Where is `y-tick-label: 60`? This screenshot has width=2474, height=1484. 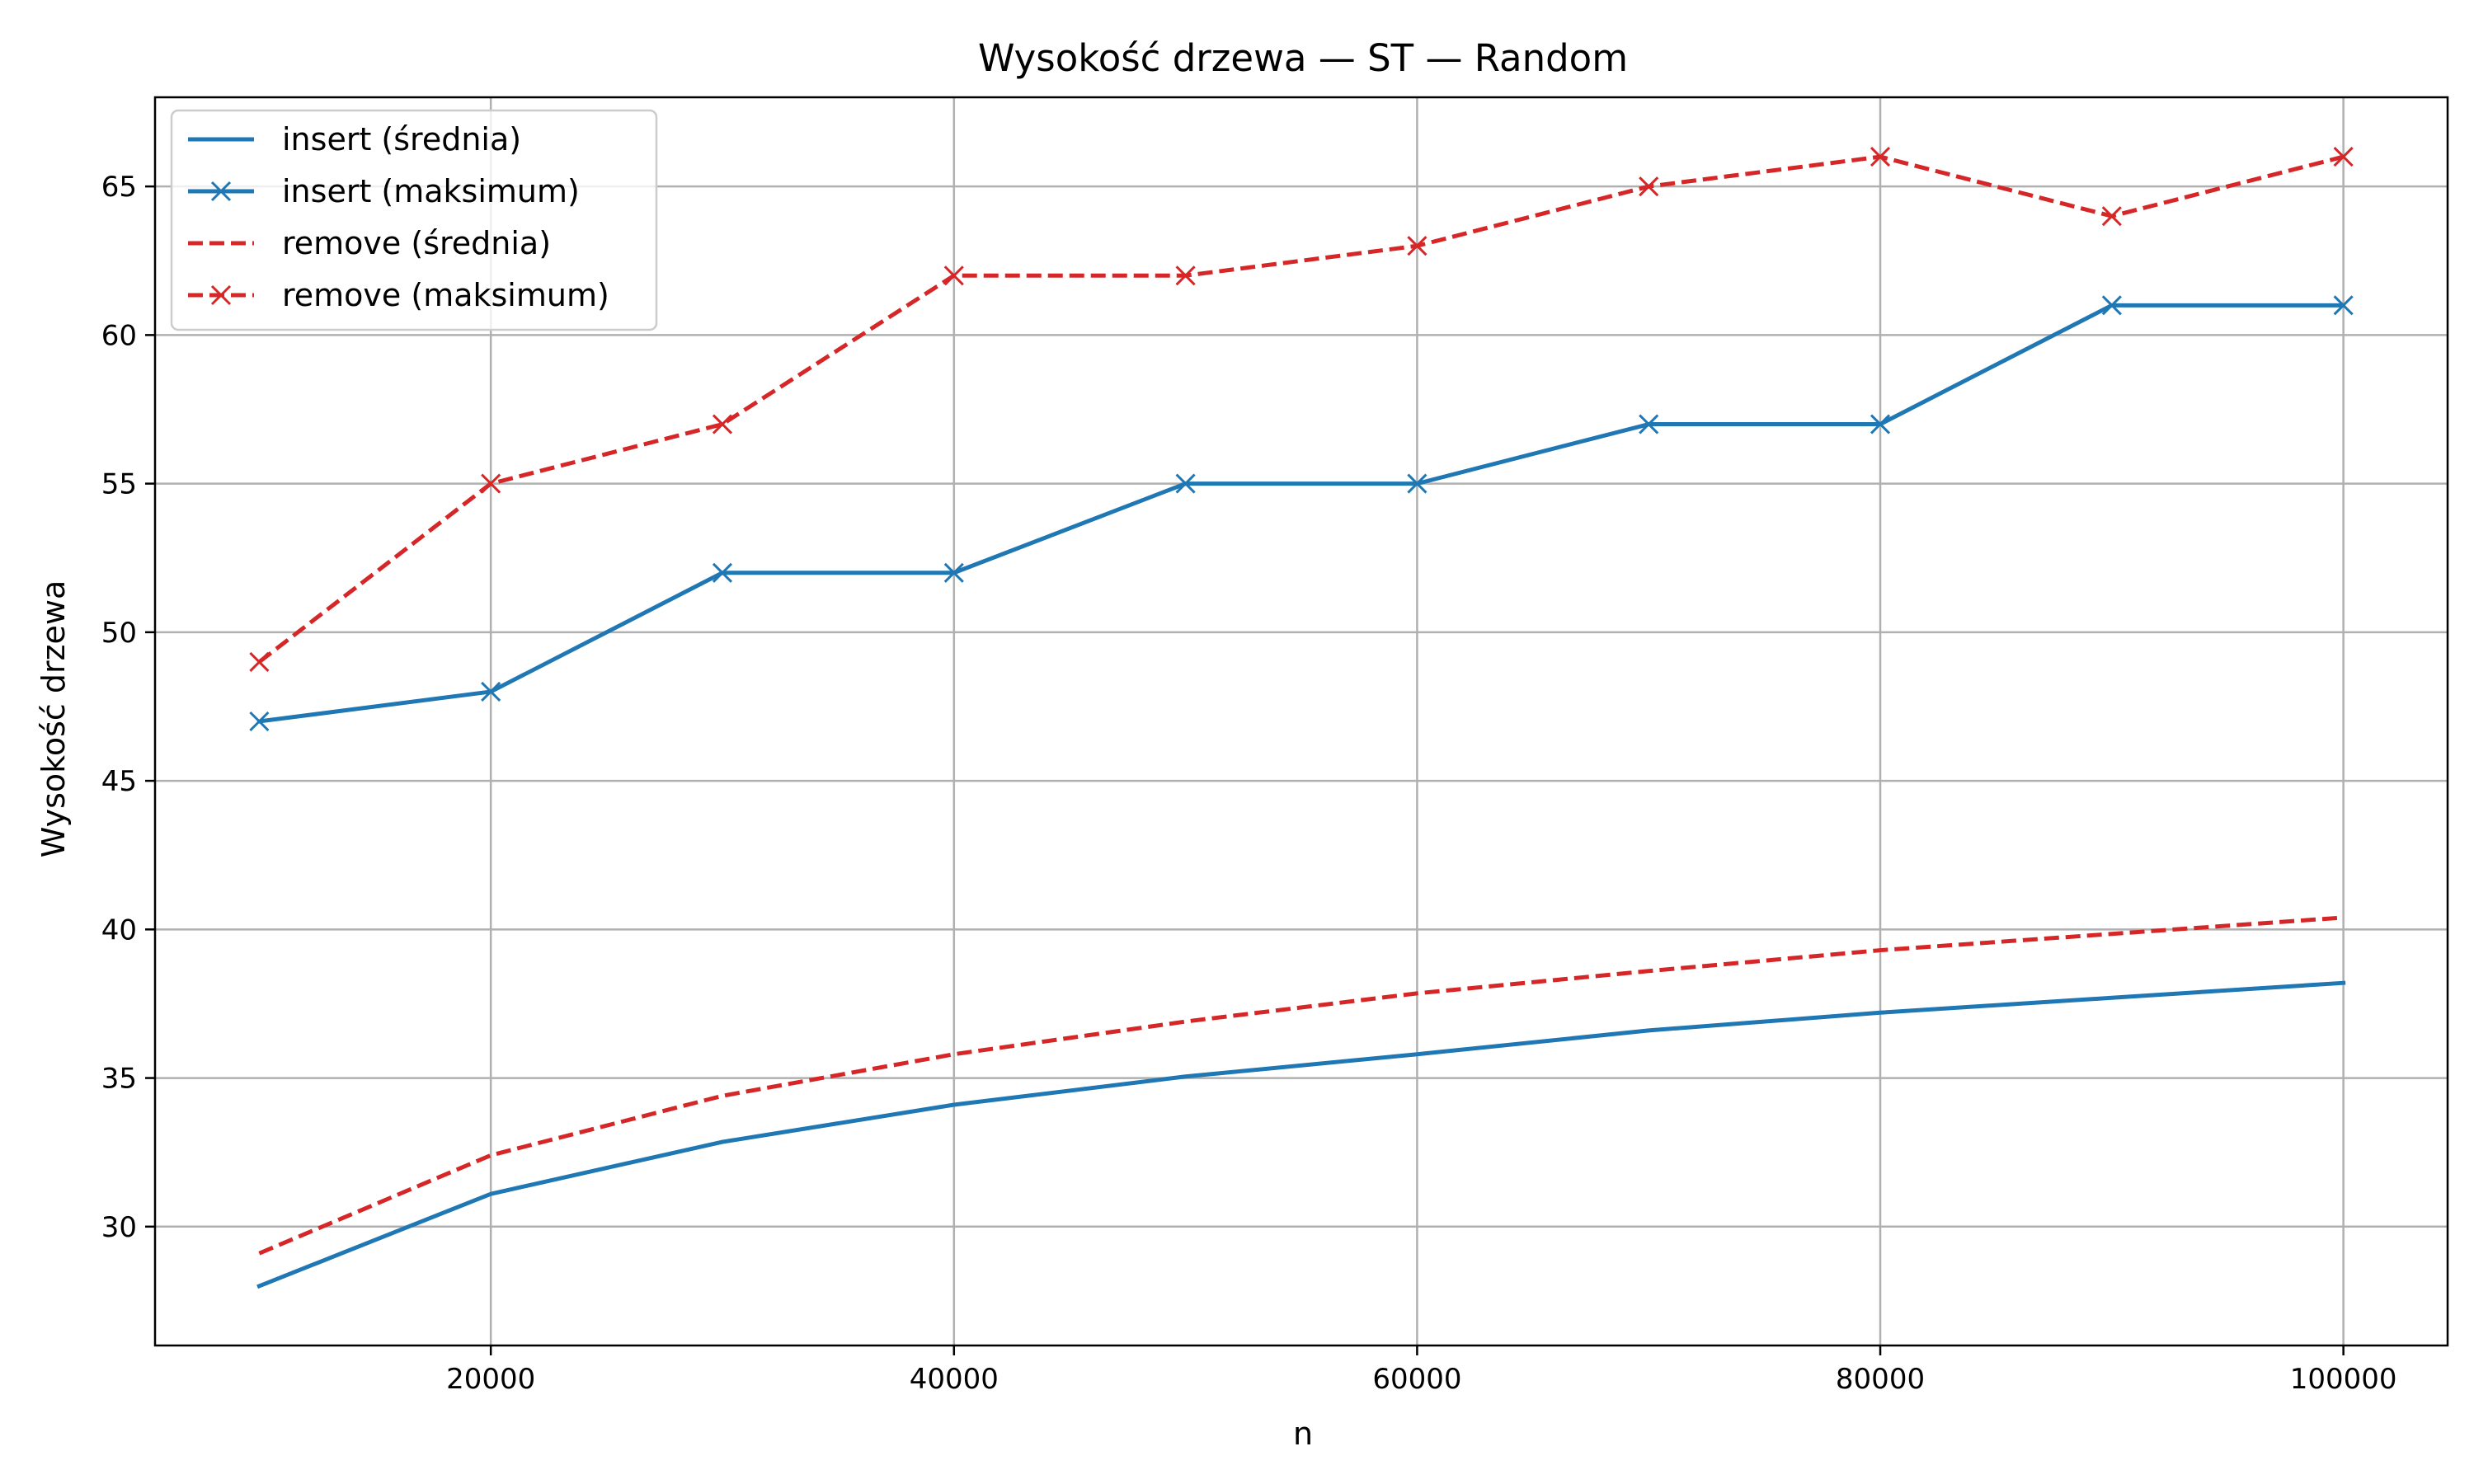 y-tick-label: 60 is located at coordinates (119, 335).